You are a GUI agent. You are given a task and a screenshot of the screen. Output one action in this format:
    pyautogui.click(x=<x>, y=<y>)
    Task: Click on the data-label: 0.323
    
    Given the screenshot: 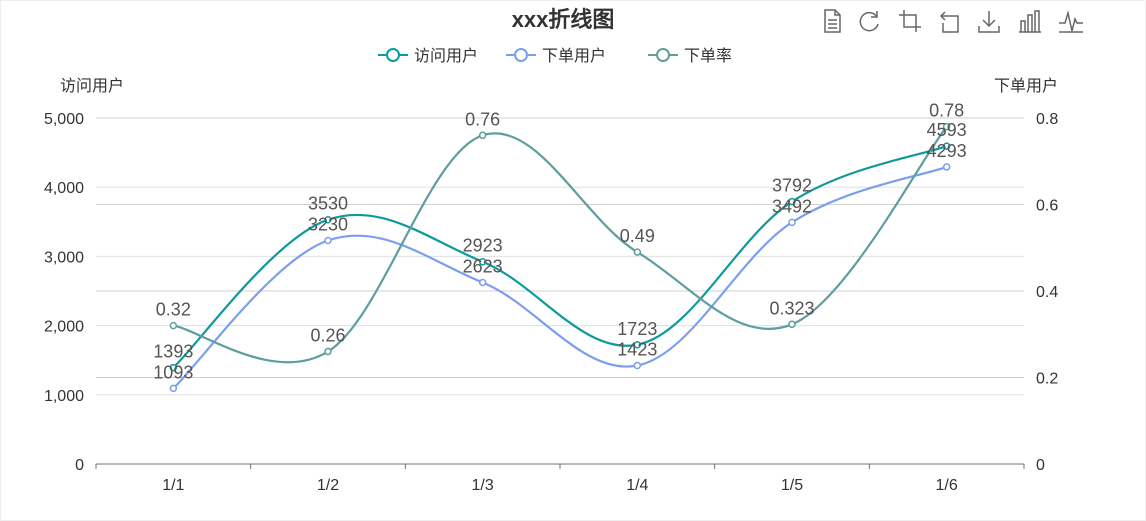 What is the action you would take?
    pyautogui.click(x=791, y=308)
    